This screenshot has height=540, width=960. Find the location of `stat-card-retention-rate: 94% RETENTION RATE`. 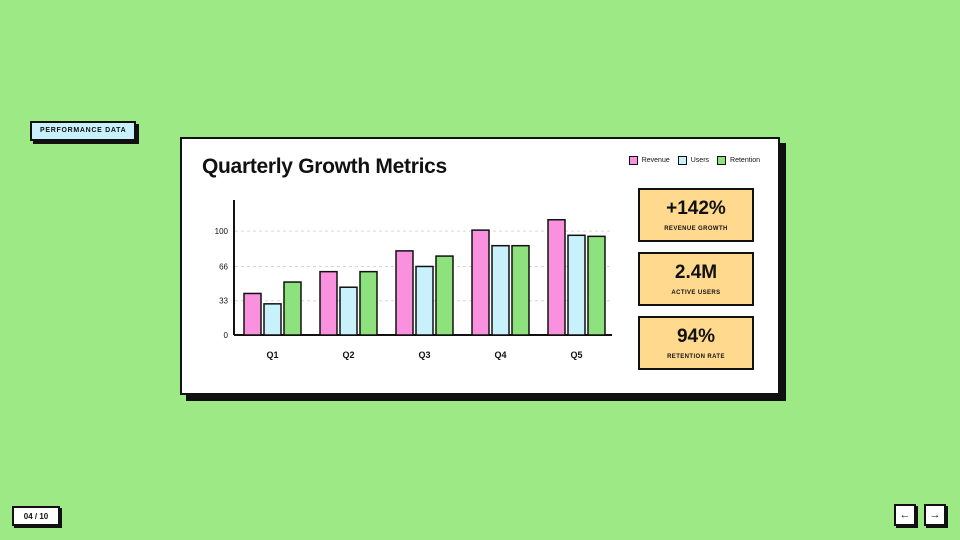

stat-card-retention-rate: 94% RETENTION RATE is located at coordinates (696, 343).